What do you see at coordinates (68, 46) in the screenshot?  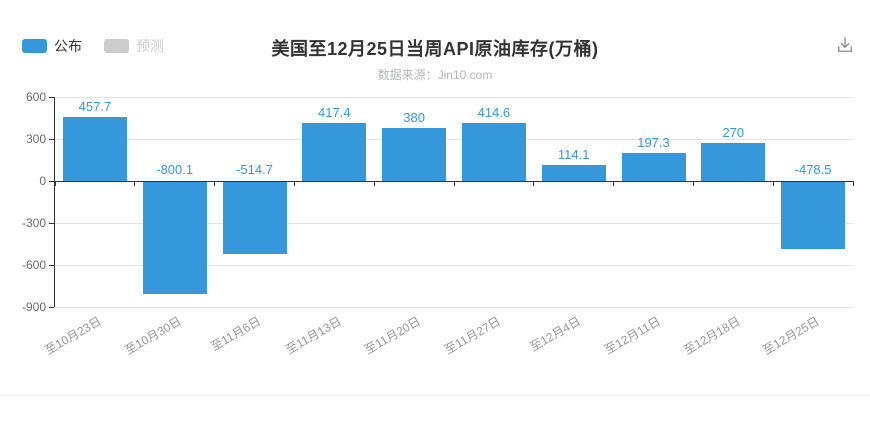 I see `legend-label-published: 公布` at bounding box center [68, 46].